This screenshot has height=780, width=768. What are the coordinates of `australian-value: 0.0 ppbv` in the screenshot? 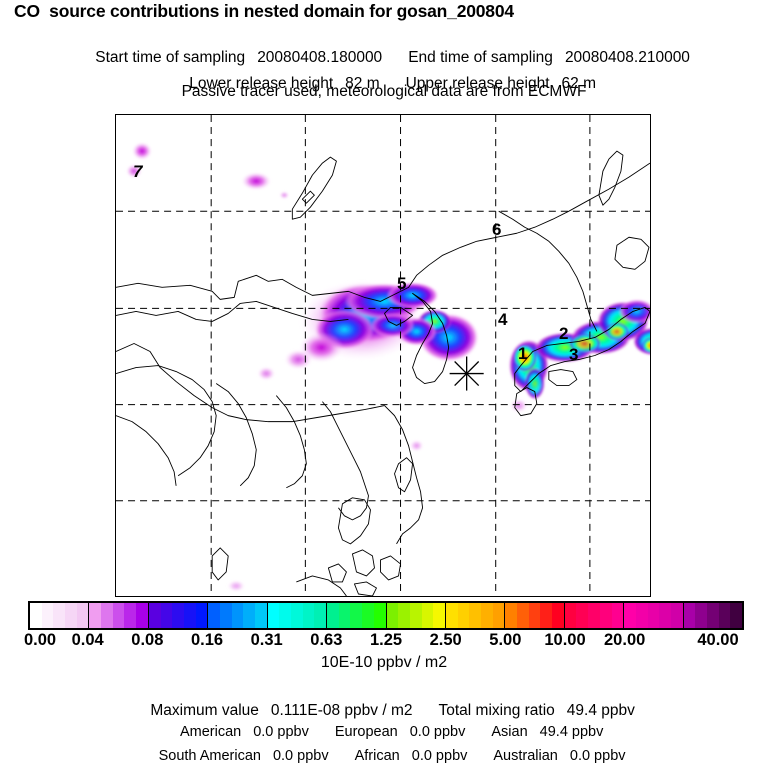 It's located at (597, 756).